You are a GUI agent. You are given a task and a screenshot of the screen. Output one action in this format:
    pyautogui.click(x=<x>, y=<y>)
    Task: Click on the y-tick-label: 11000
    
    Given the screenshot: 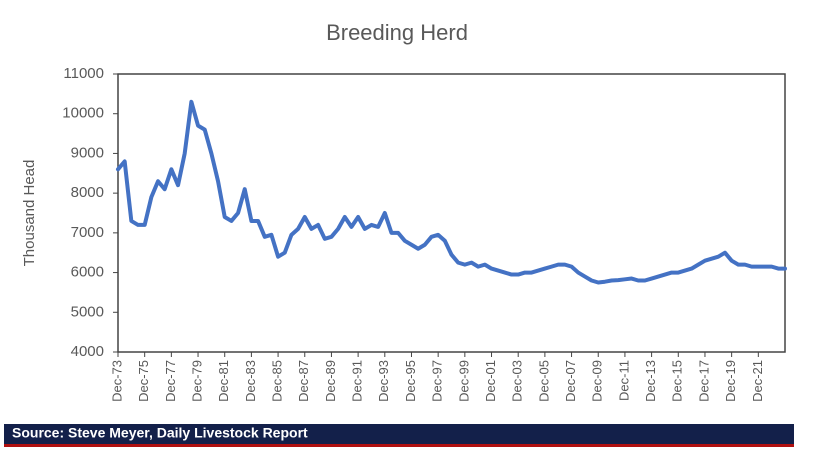 What is the action you would take?
    pyautogui.click(x=83, y=73)
    